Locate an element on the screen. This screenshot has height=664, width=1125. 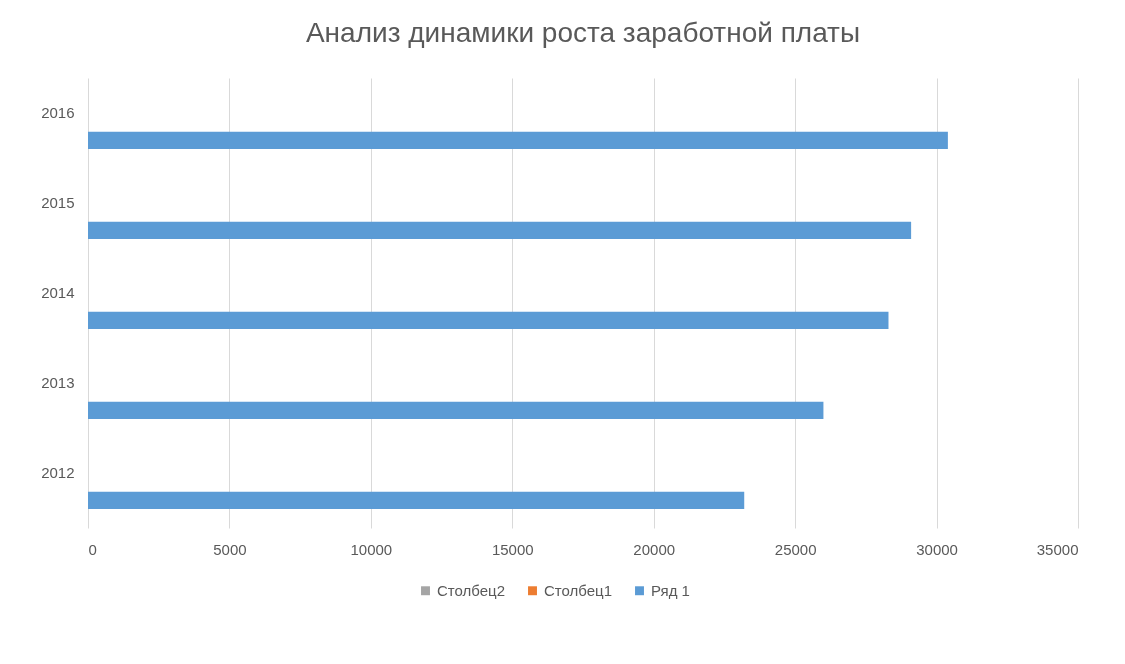
chart-title: Анализ динамики роста заработной платы is located at coordinates (583, 32).